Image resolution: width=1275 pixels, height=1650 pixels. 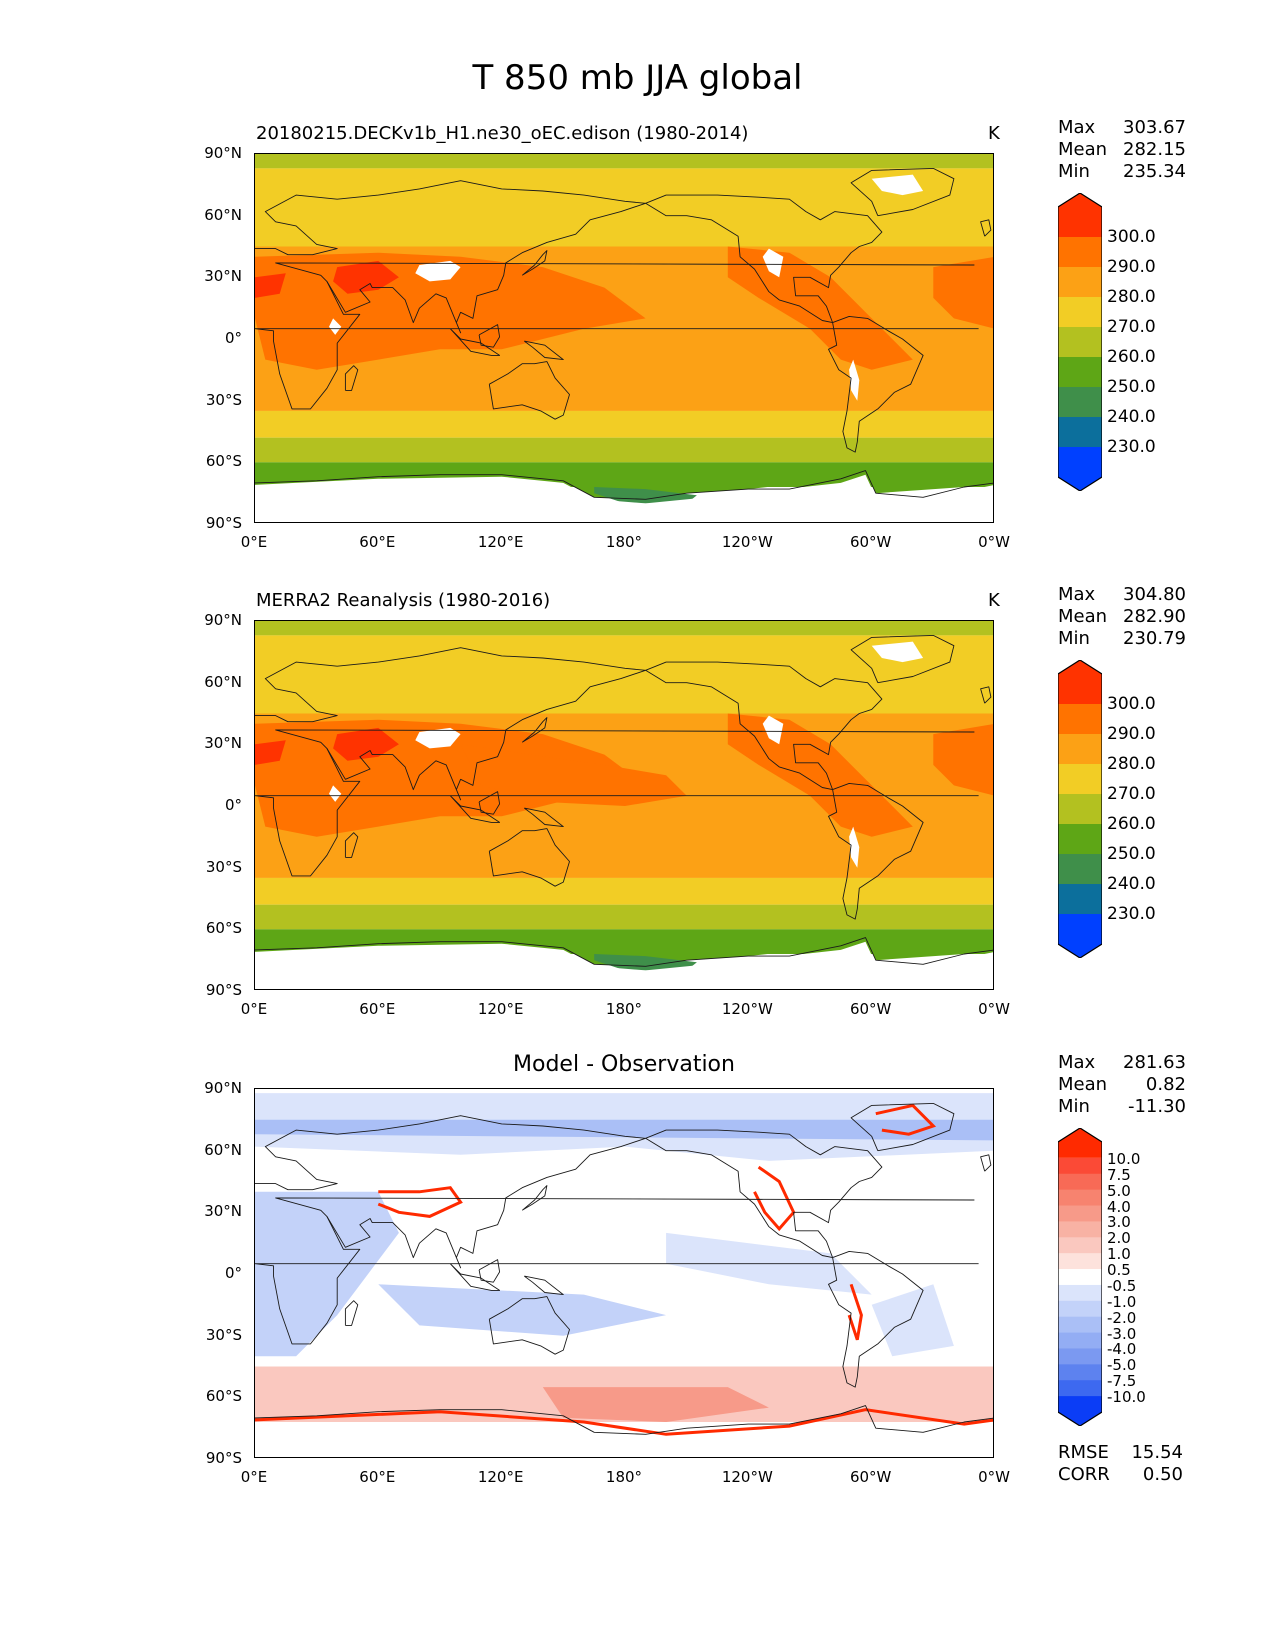 I want to click on colorbar-tick-label: 4.0, so click(x=1119, y=1206).